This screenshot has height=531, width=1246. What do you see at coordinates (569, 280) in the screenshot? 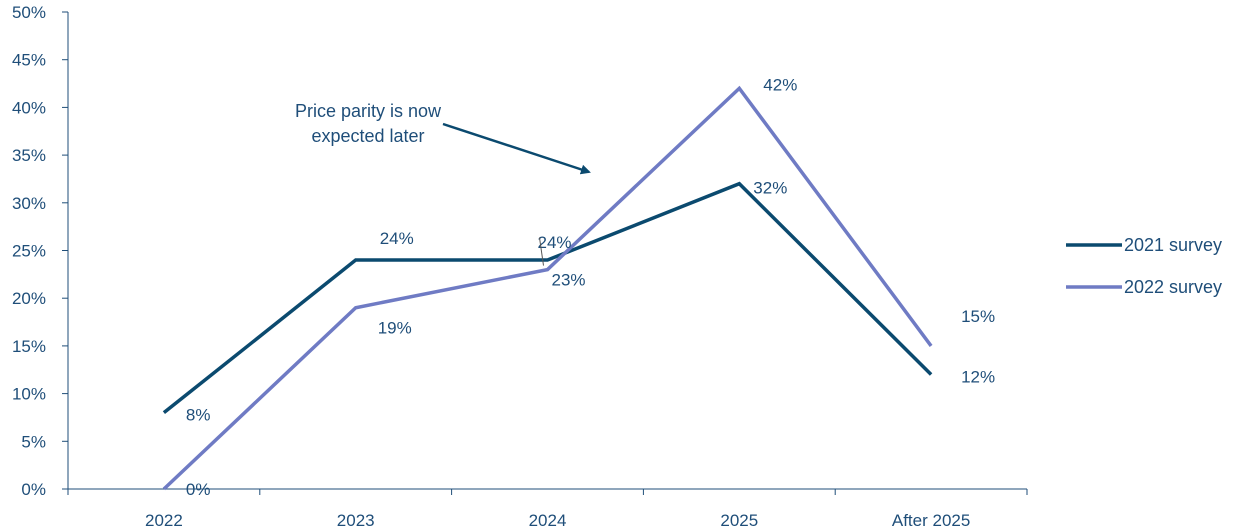
I see `data-label: 23%` at bounding box center [569, 280].